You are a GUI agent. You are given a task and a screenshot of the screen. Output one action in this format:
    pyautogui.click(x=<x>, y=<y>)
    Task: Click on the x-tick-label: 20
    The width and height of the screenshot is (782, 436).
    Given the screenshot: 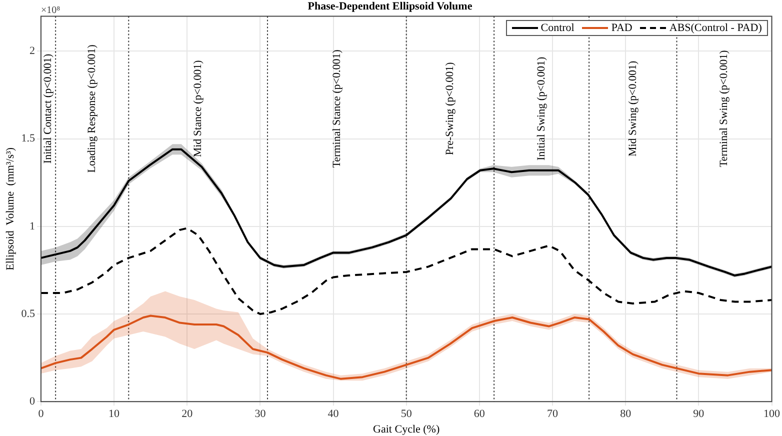 What is the action you would take?
    pyautogui.click(x=188, y=414)
    